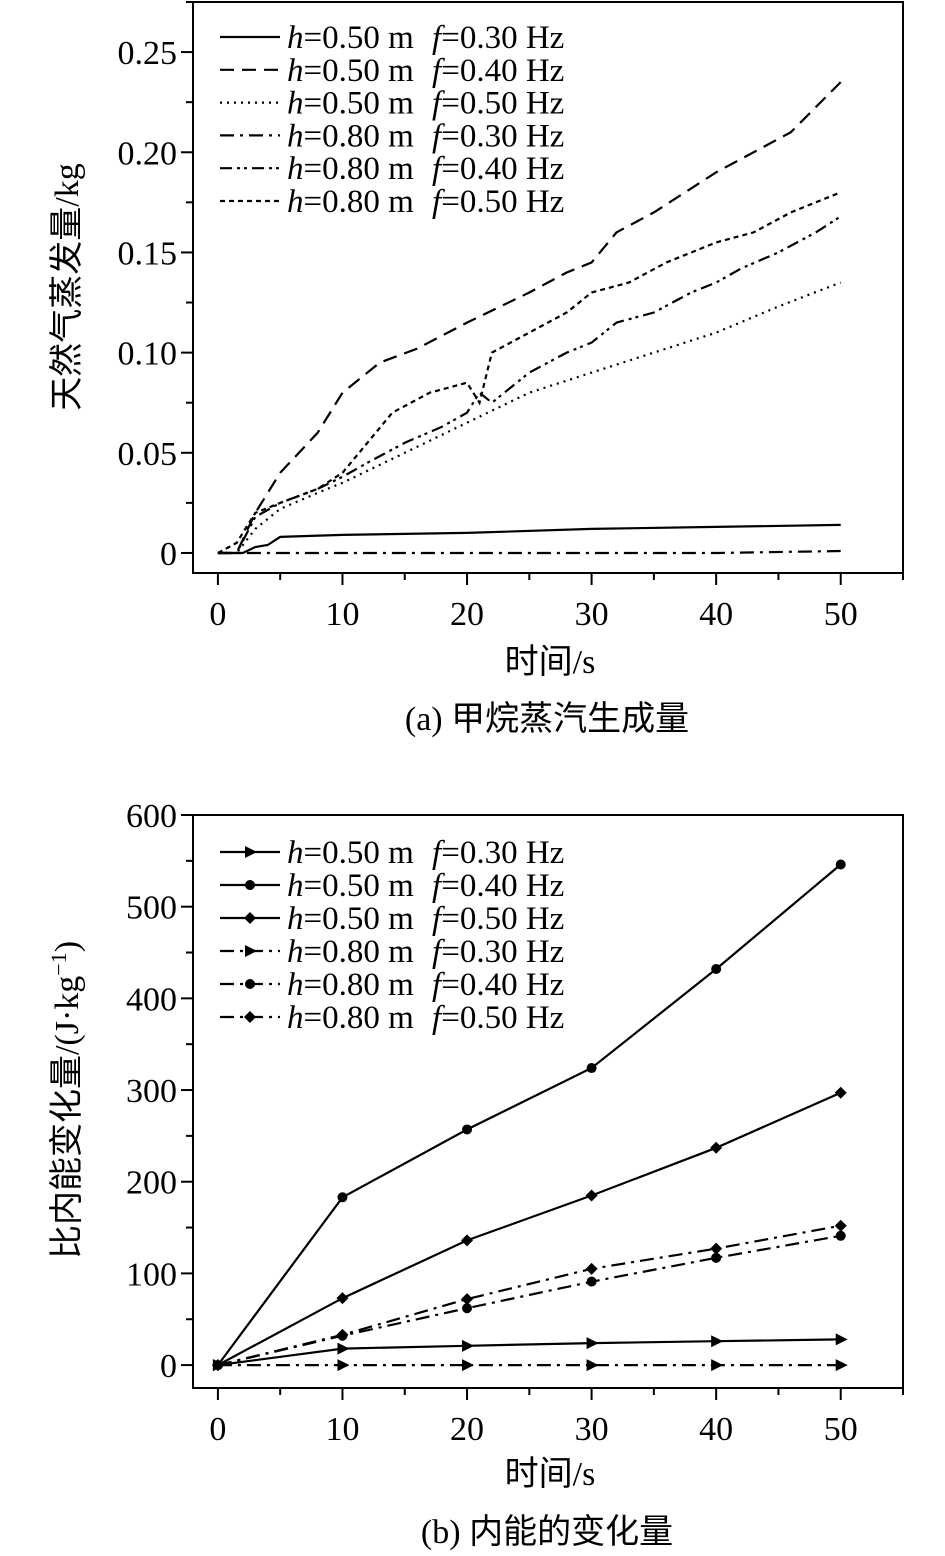 The height and width of the screenshot is (1556, 945). I want to click on y-tick-label: 400, so click(151, 999).